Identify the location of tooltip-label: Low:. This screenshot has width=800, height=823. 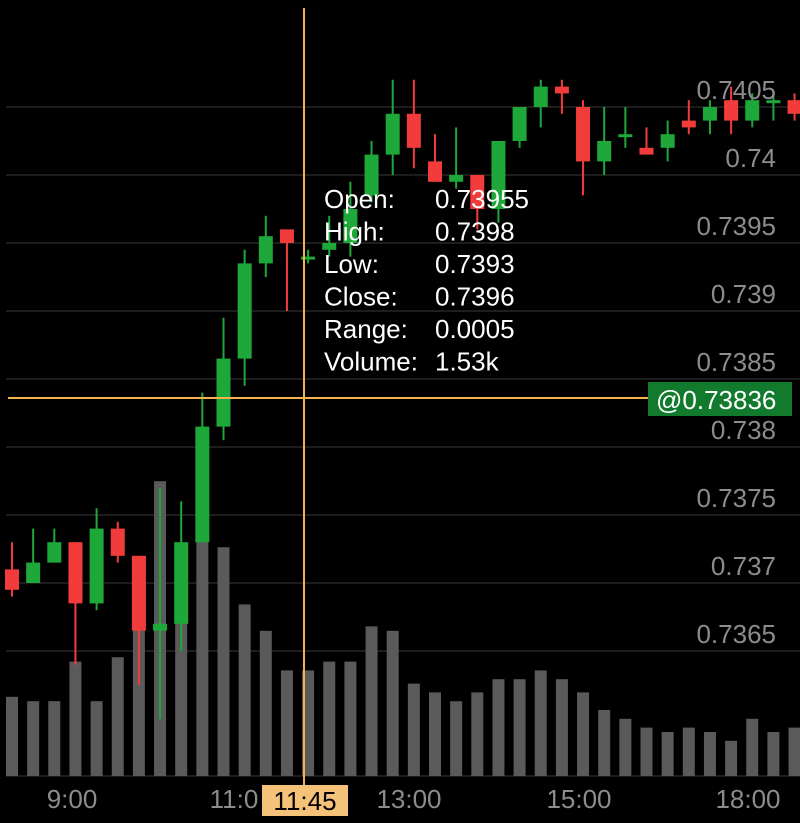
(351, 264).